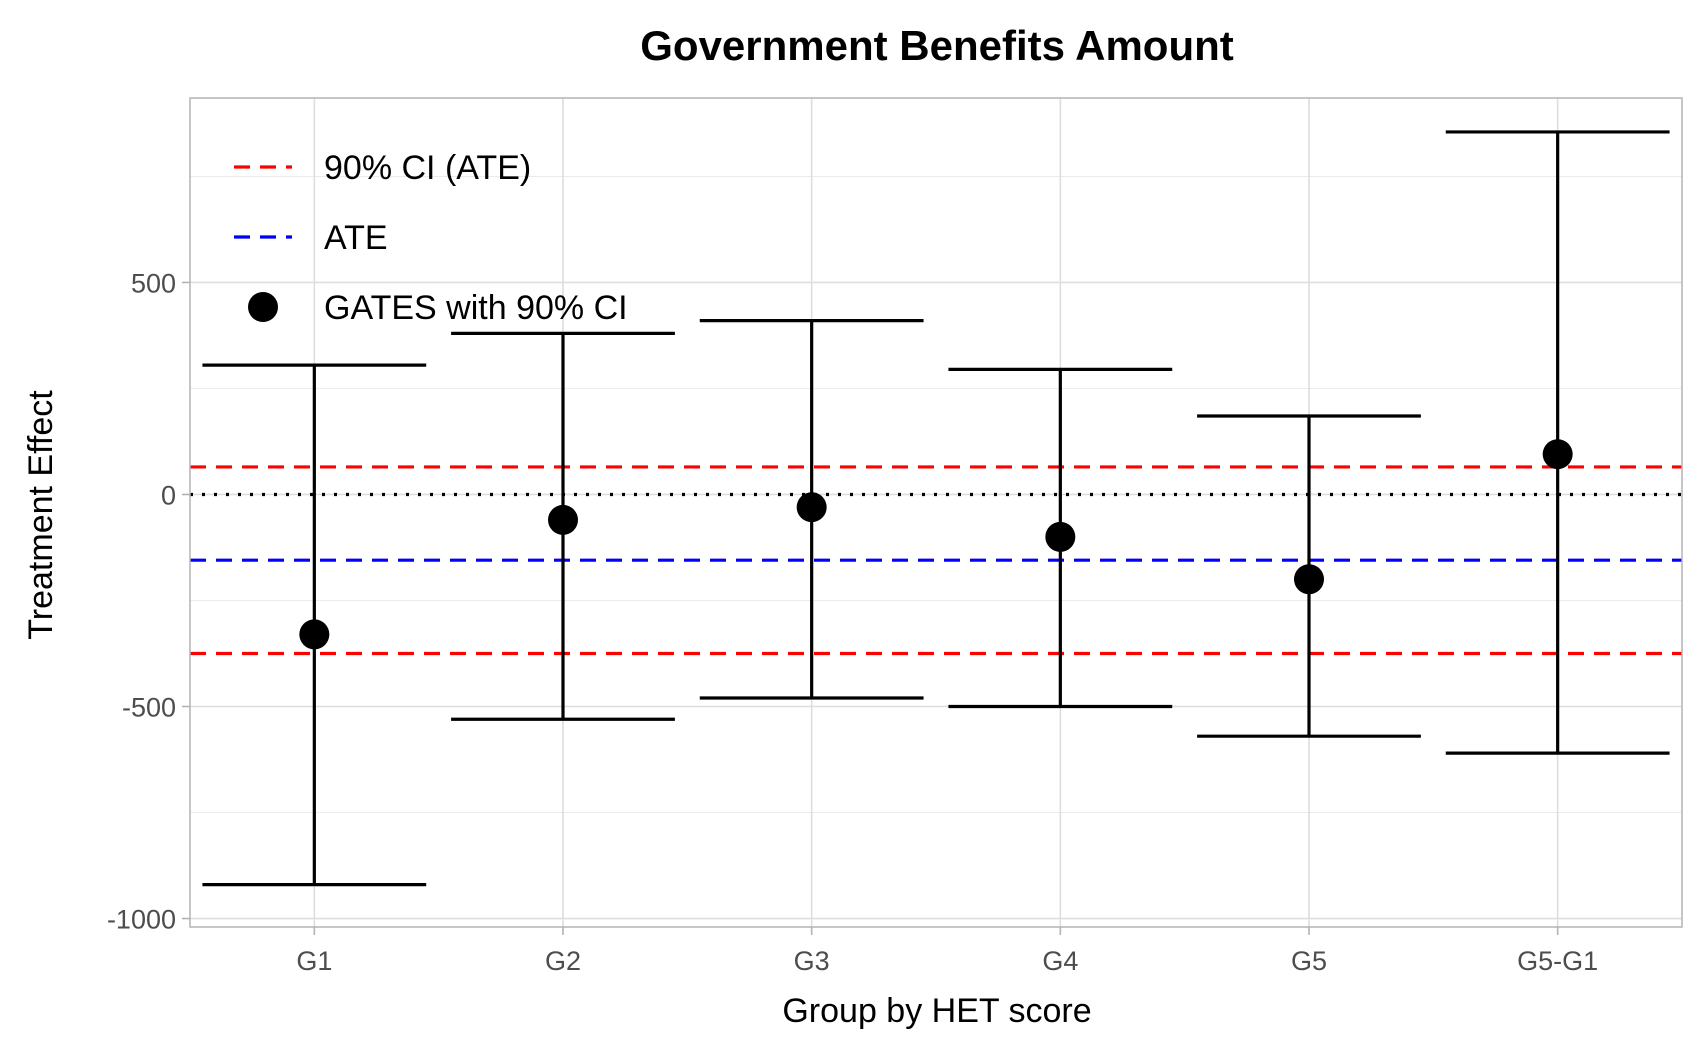  Describe the element at coordinates (563, 961) in the screenshot. I see `x-tick-label: G2` at that location.